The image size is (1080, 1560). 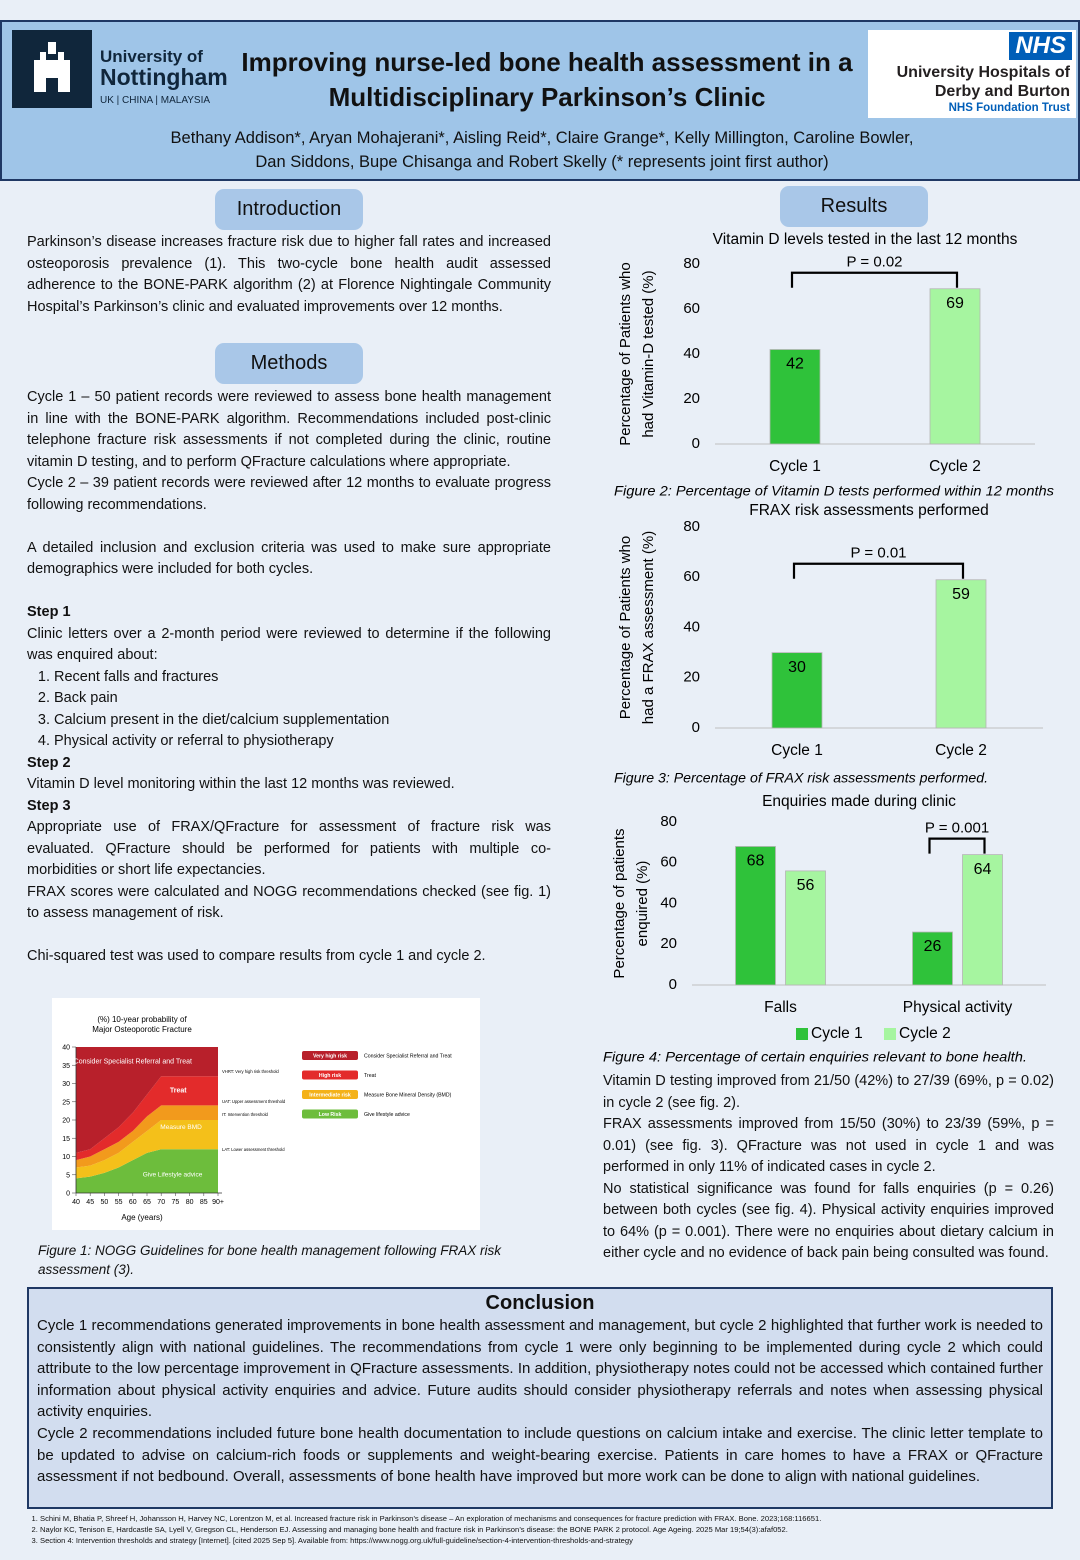 I want to click on legend-action: Treat, so click(x=370, y=1076).